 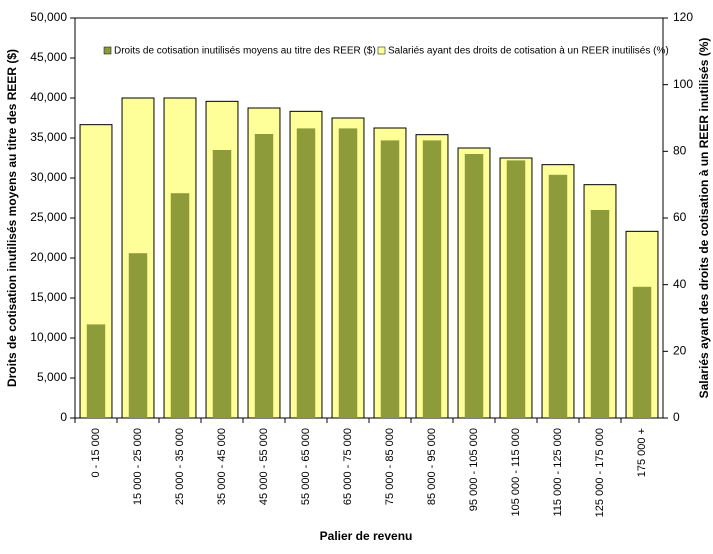 What do you see at coordinates (52, 377) in the screenshot?
I see `y-tick-label: 5,000` at bounding box center [52, 377].